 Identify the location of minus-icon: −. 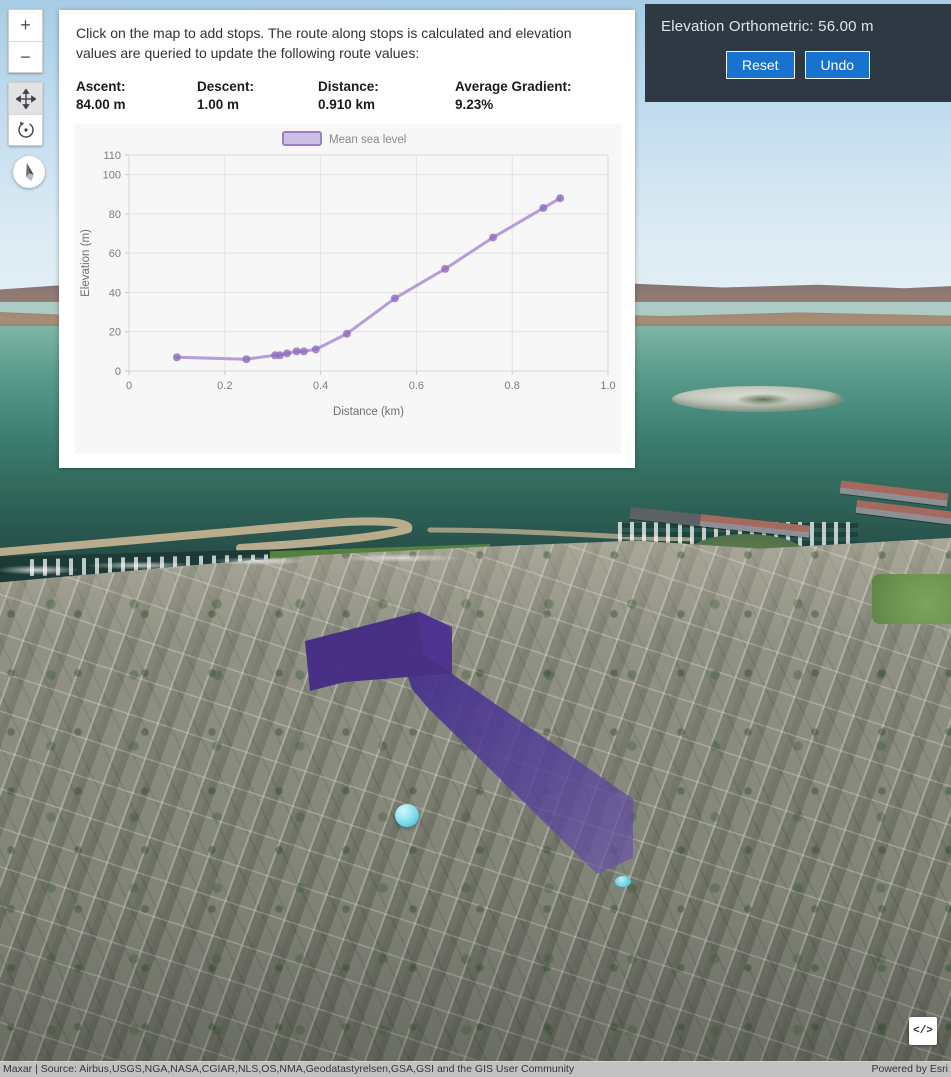
(25, 56).